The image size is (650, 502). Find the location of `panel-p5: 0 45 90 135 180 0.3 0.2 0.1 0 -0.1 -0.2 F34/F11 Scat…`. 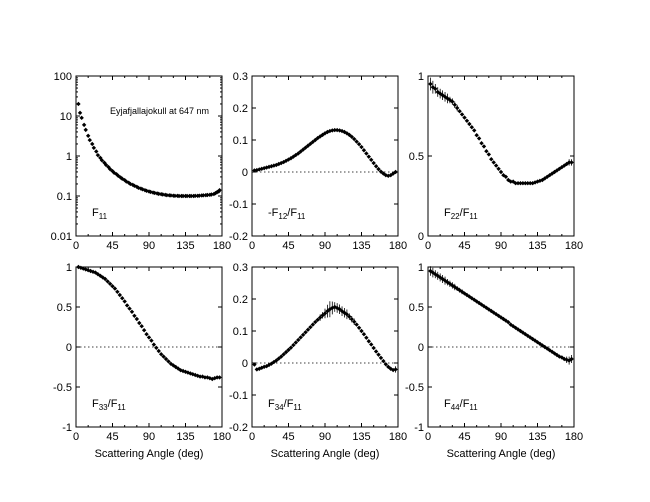

panel-p5: 0 45 90 135 180 0.3 0.2 0.1 0 -0.1 -0.2 F34/F11 Scat… is located at coordinates (318, 361).